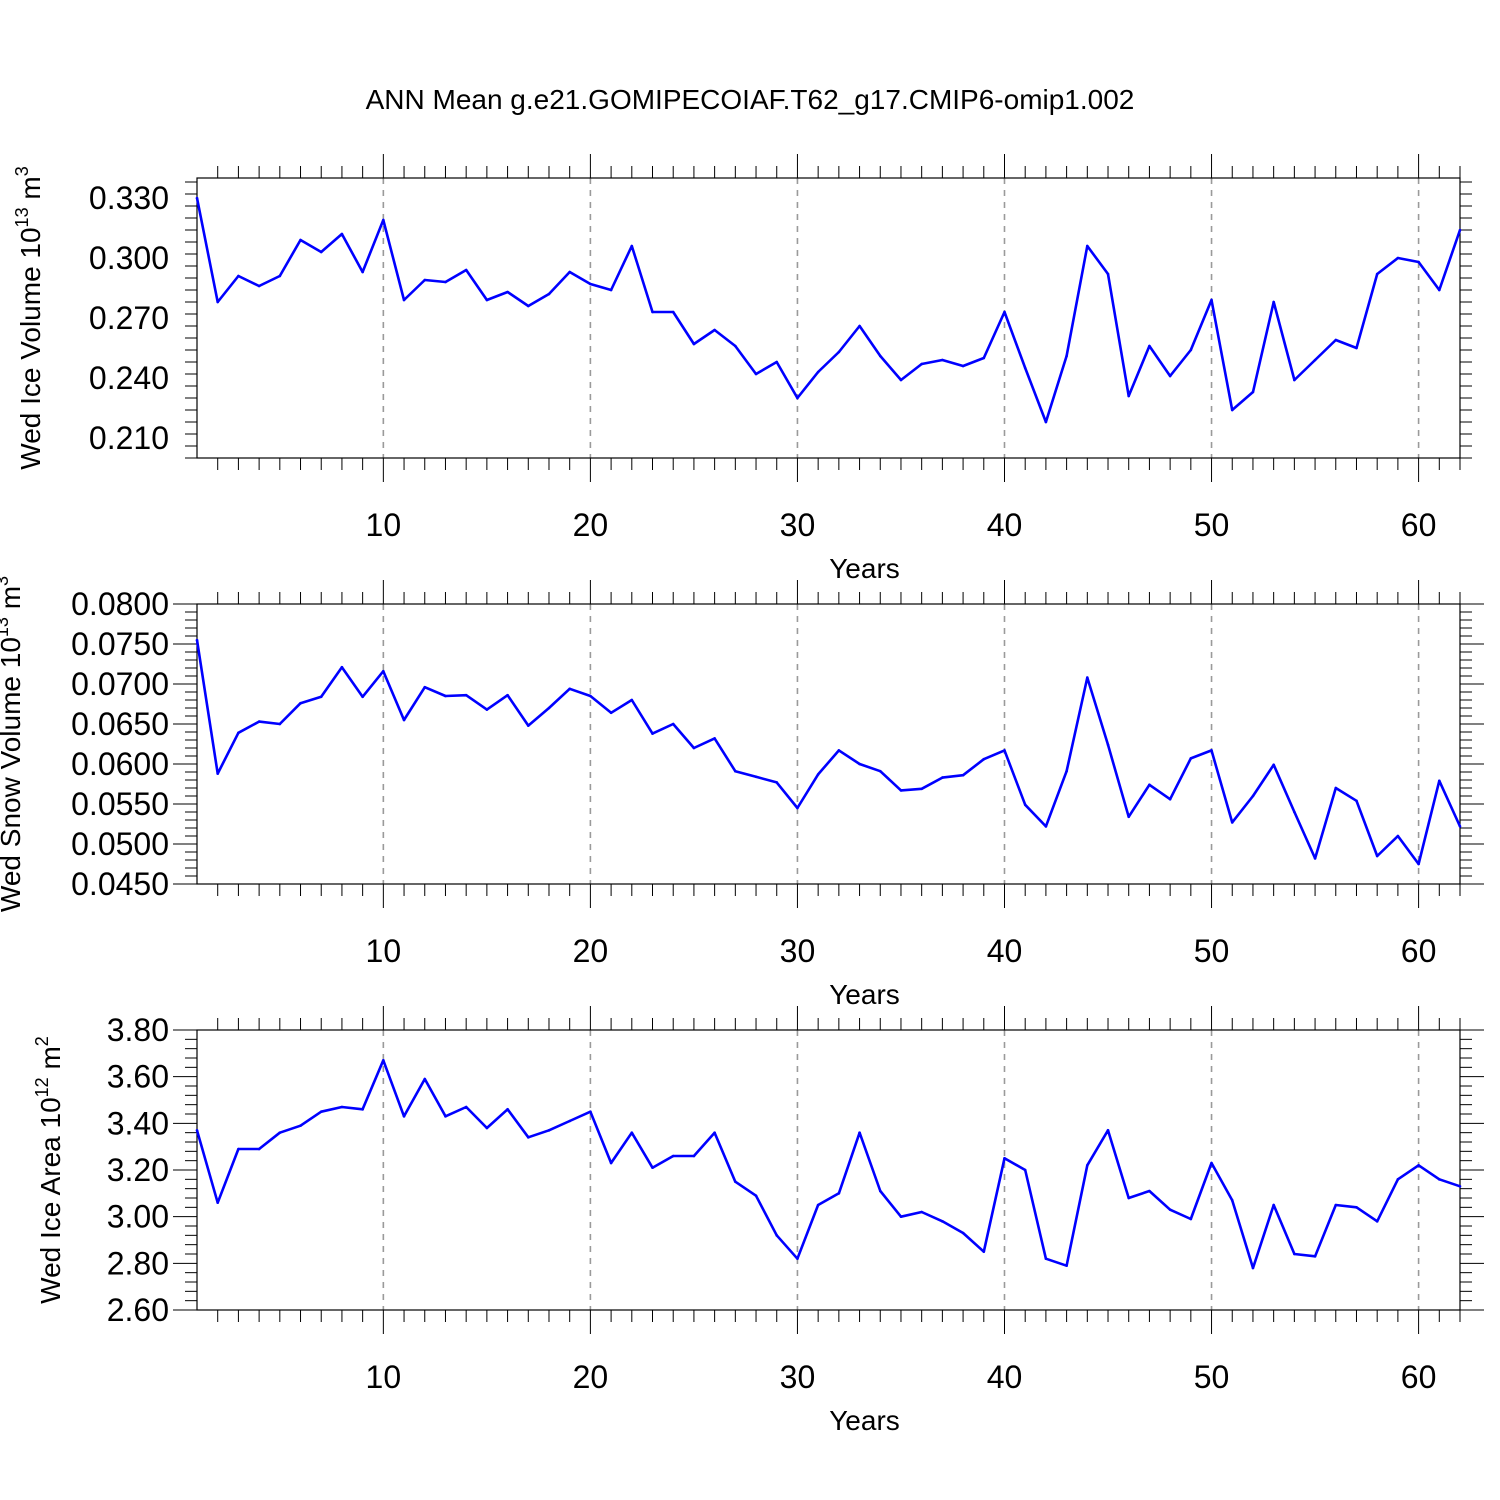  What do you see at coordinates (1212, 1377) in the screenshot?
I see `x-tick-label: 50` at bounding box center [1212, 1377].